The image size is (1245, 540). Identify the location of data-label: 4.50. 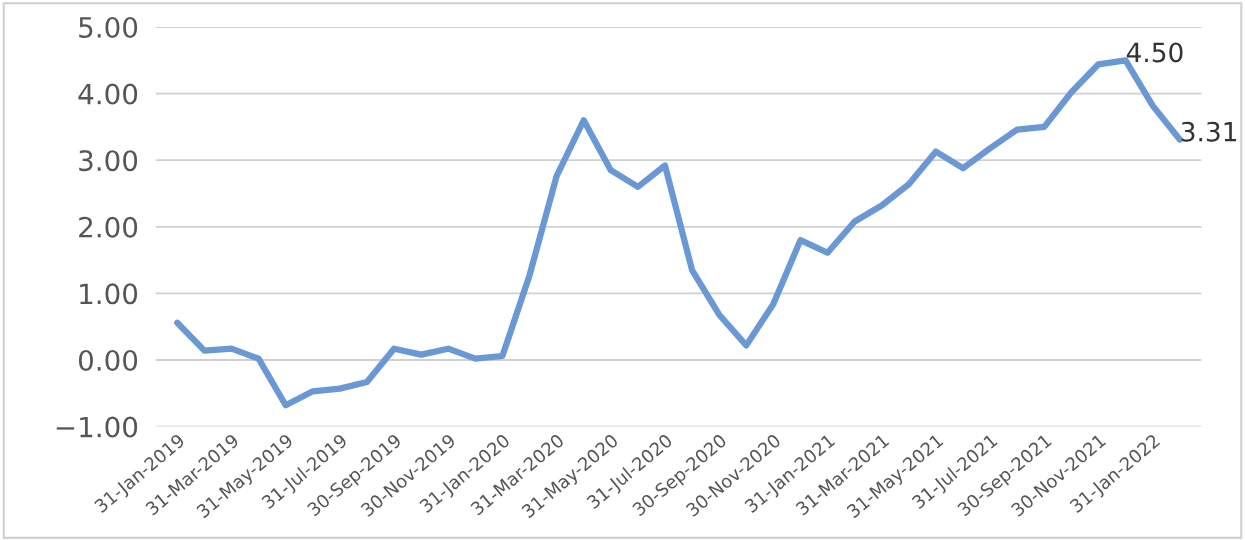
(1154, 52).